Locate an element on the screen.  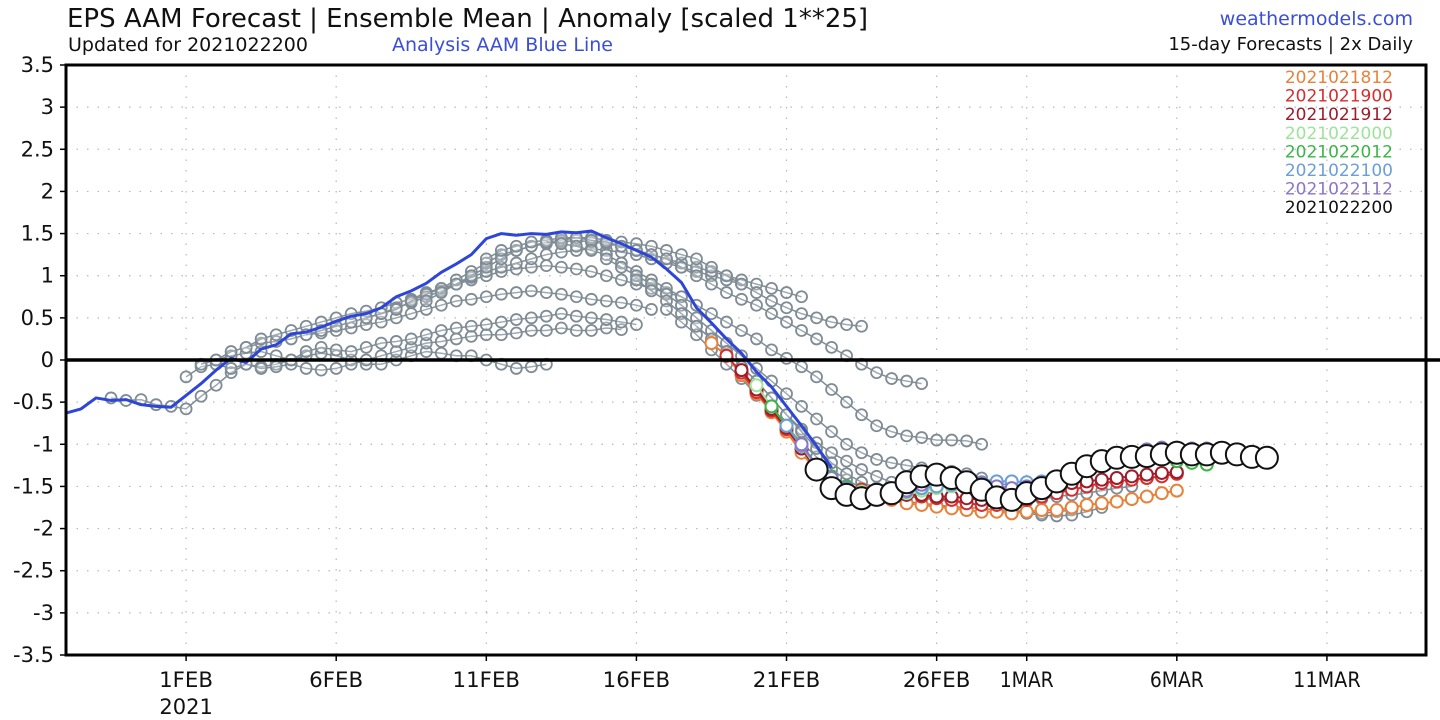
y-tick-label: 0.5 is located at coordinates (37, 318).